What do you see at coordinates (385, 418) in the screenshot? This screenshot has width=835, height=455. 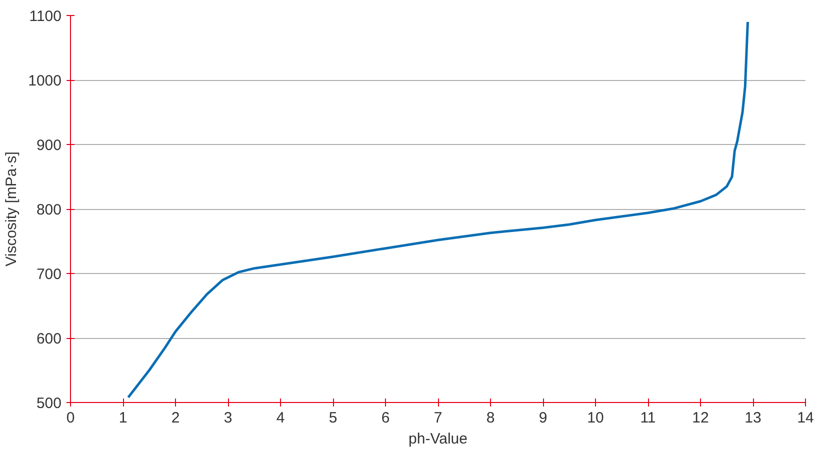 I see `x-tick-label: 6` at bounding box center [385, 418].